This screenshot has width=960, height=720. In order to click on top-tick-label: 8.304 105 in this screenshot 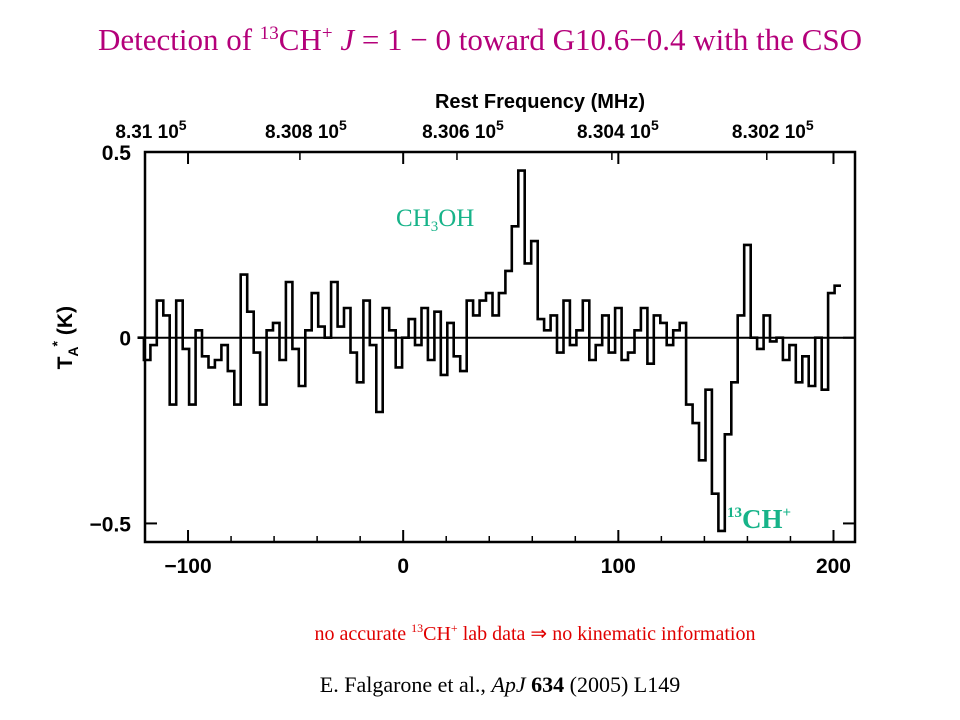, I will do `click(618, 130)`.